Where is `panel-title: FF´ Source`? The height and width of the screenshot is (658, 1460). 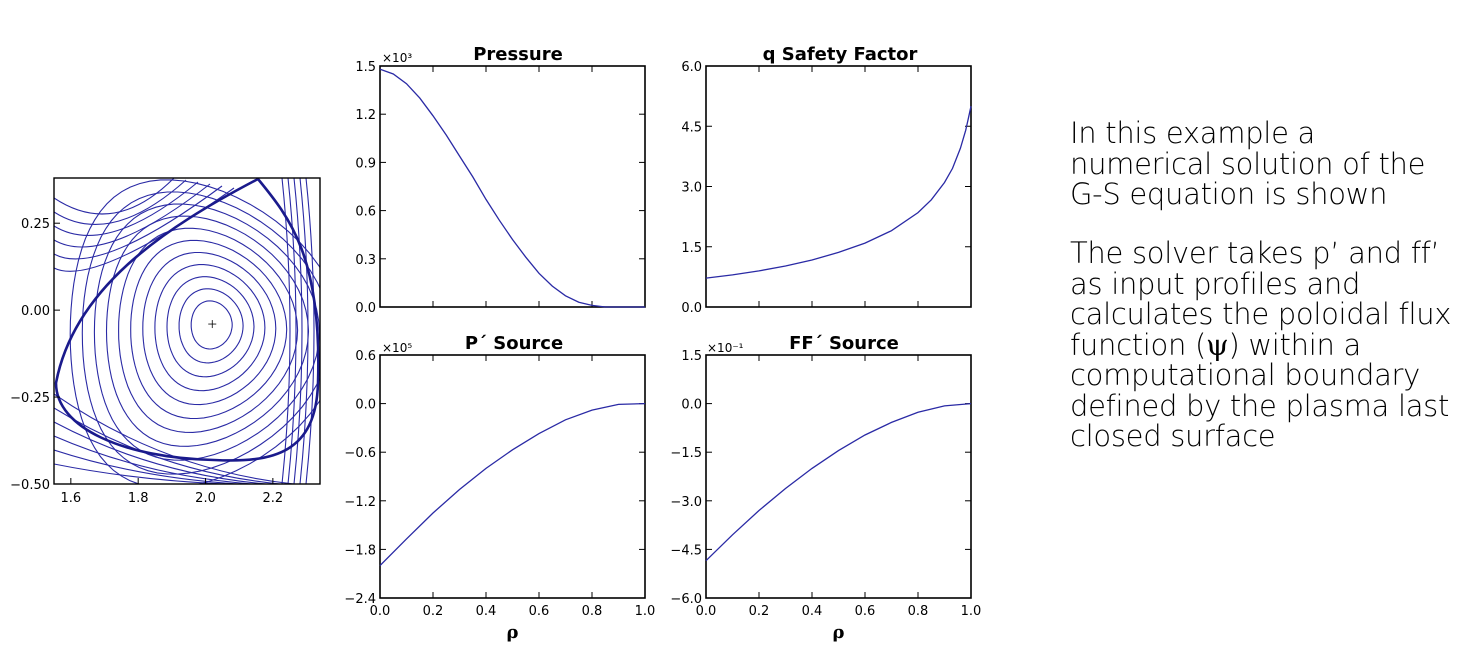
panel-title: FF´ Source is located at coordinates (844, 343).